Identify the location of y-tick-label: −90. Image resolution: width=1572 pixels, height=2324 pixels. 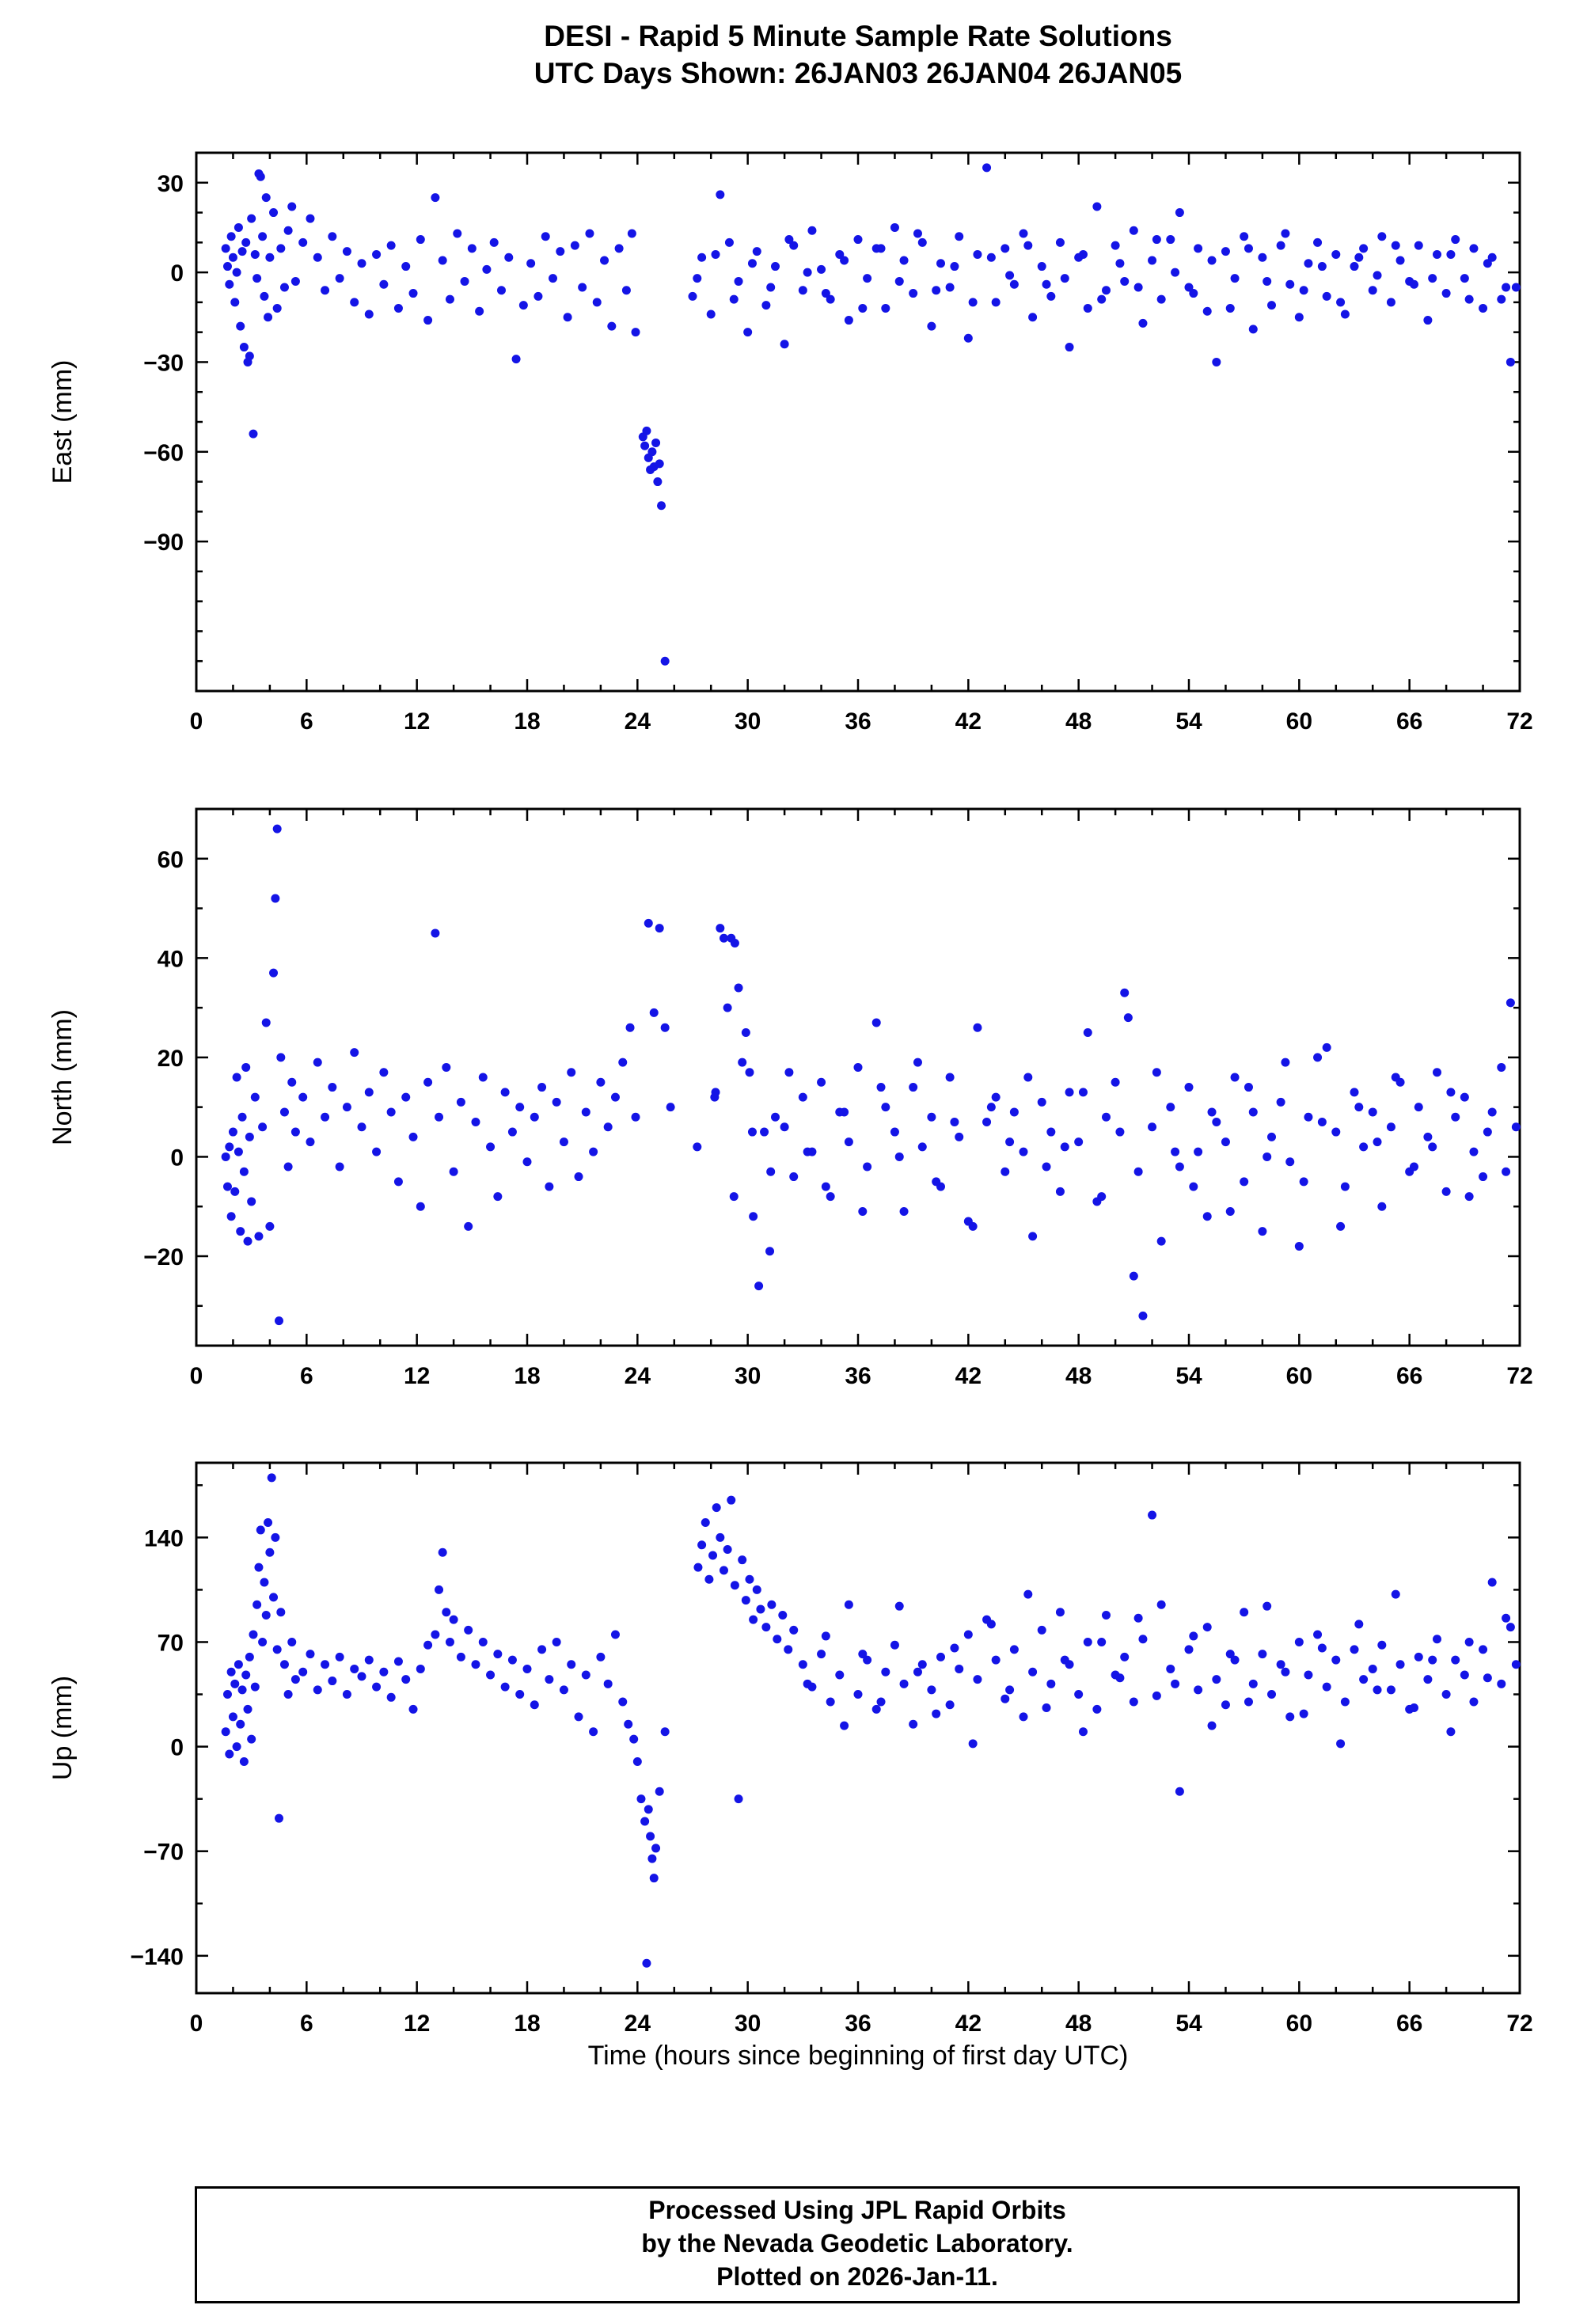
(163, 543).